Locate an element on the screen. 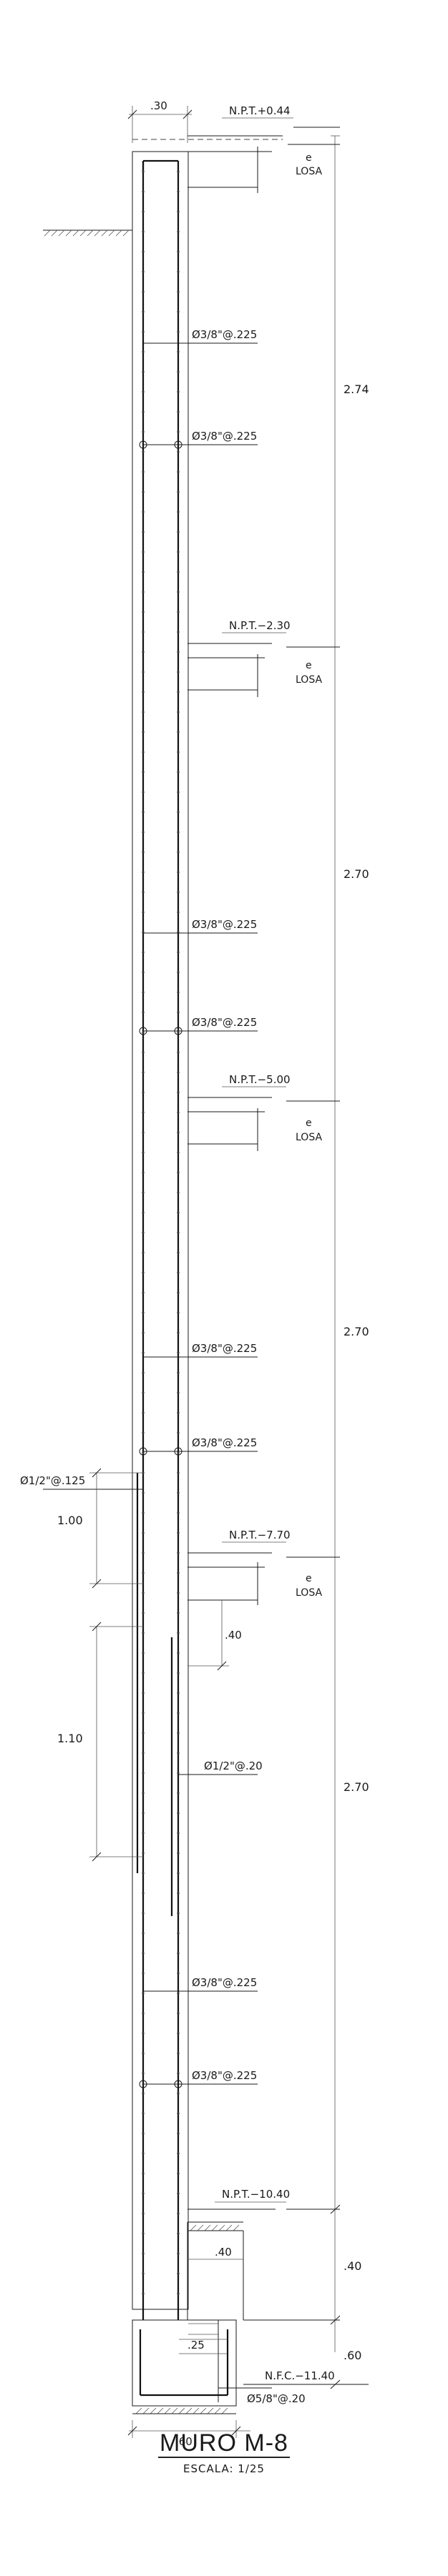 The height and width of the screenshot is (2576, 448). dowel-lower: 1.10 is located at coordinates (100, 1742).